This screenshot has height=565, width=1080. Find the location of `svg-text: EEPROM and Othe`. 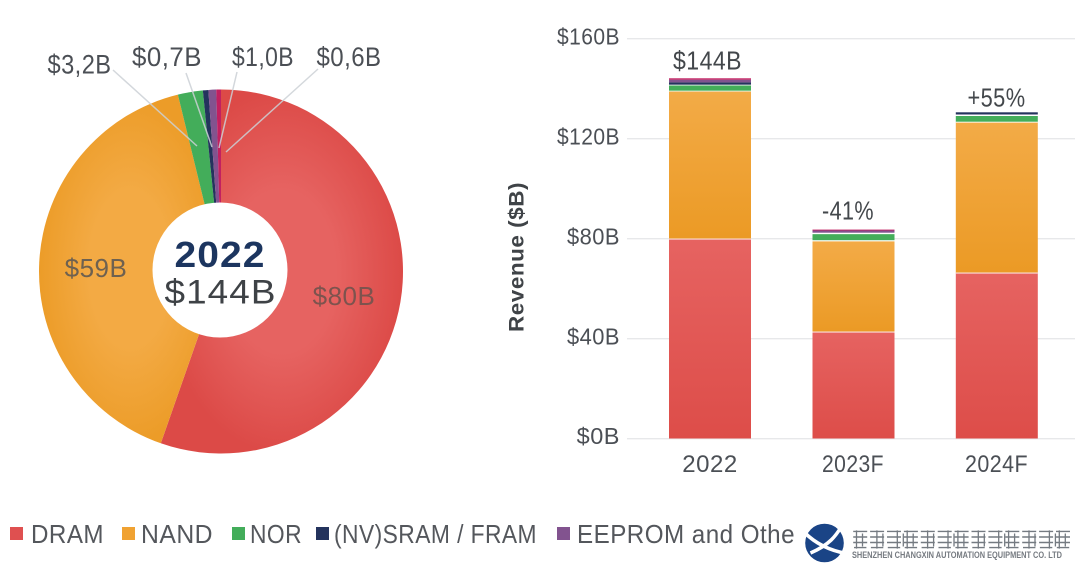

svg-text: EEPROM and Othe is located at coordinates (686, 534).